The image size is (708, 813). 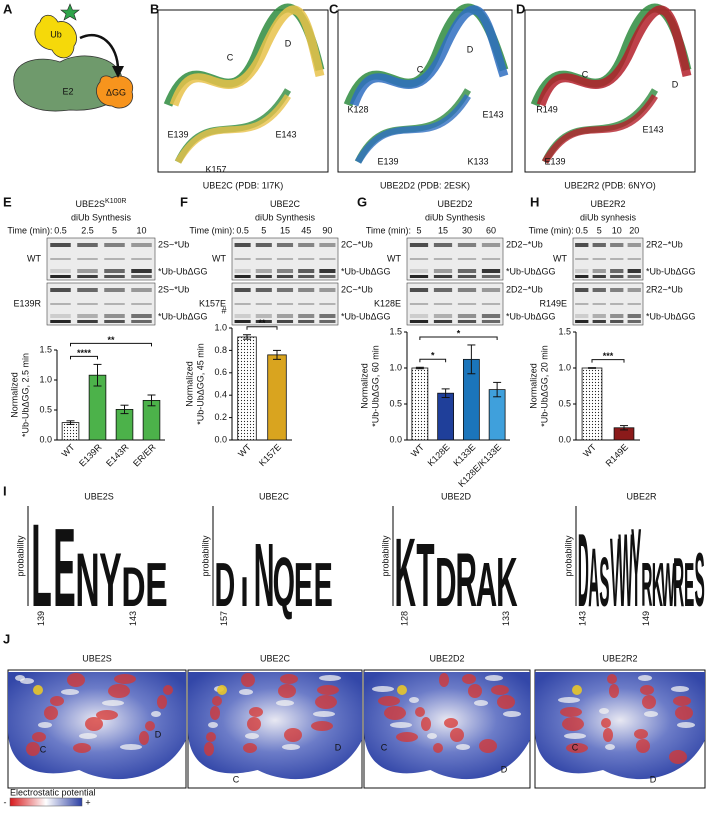 I want to click on significance-label: ****, so click(x=84, y=353).